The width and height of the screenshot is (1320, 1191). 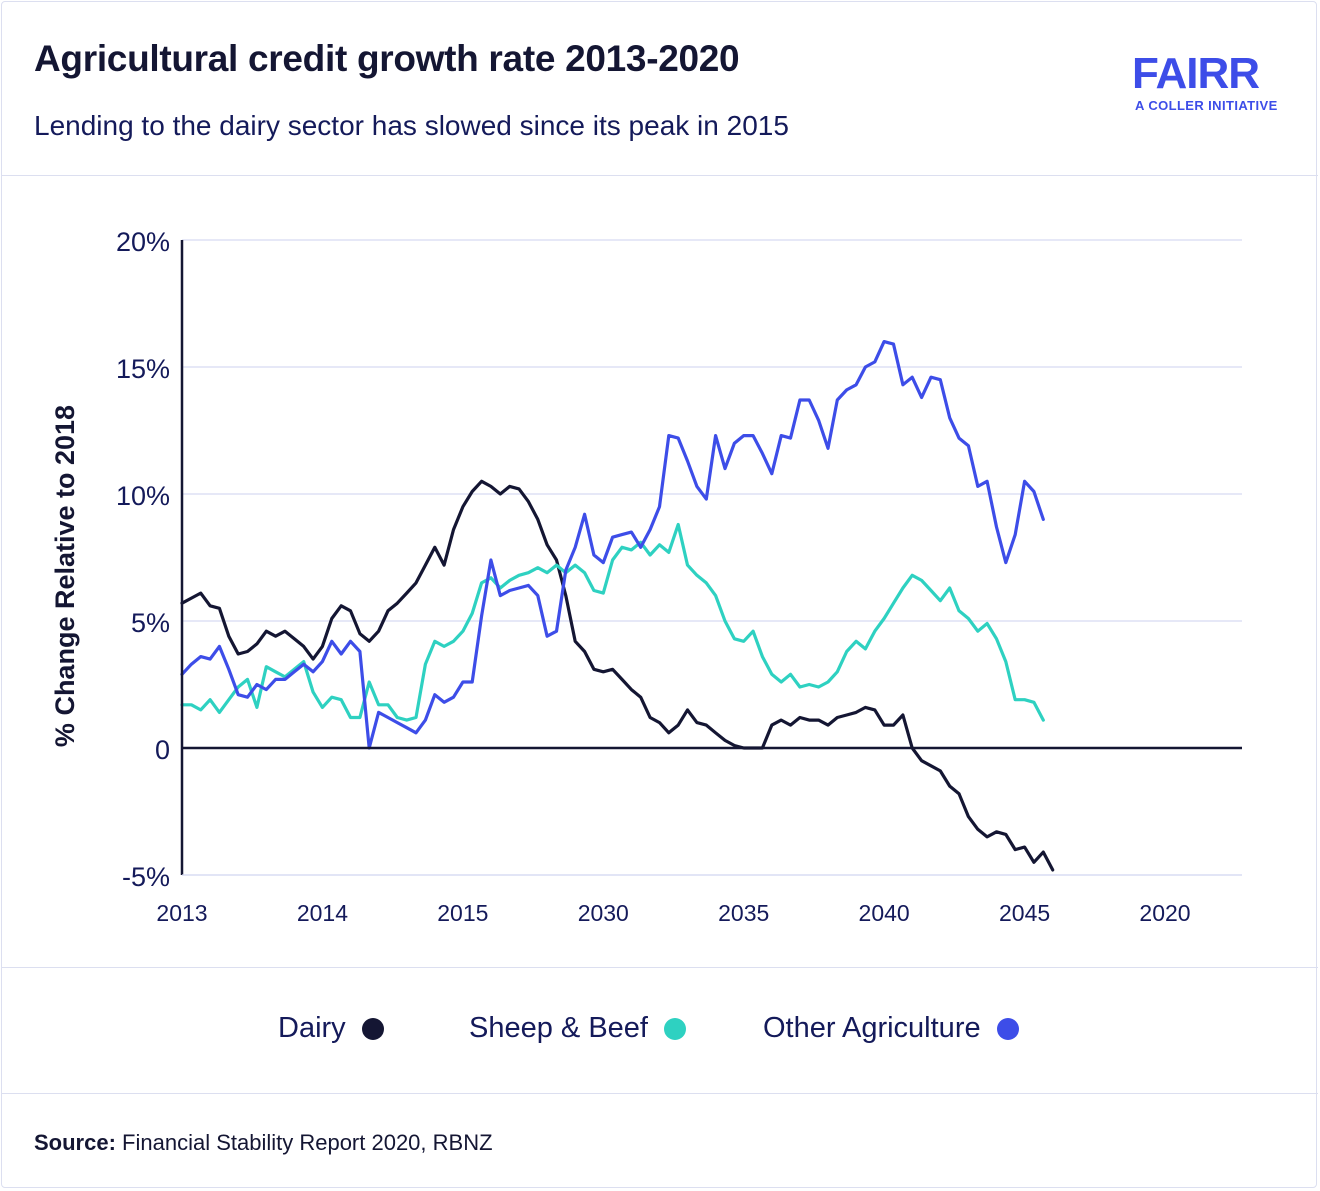 What do you see at coordinates (143, 369) in the screenshot?
I see `y-tick-label: 15%` at bounding box center [143, 369].